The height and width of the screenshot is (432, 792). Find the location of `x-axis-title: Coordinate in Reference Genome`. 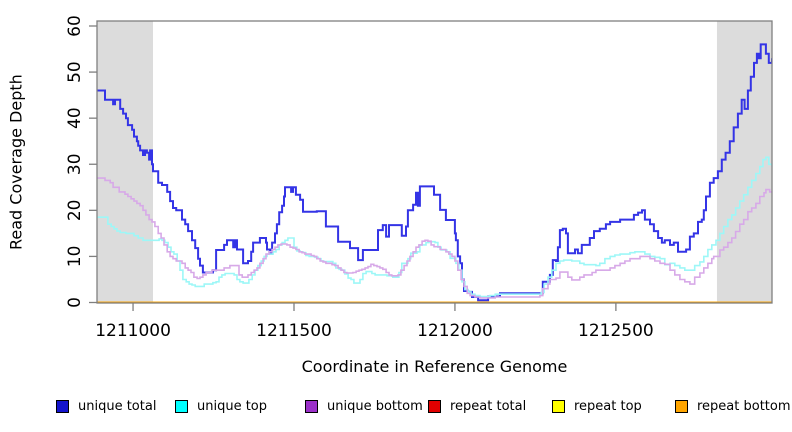

x-axis-title: Coordinate in Reference Genome is located at coordinates (434, 366).